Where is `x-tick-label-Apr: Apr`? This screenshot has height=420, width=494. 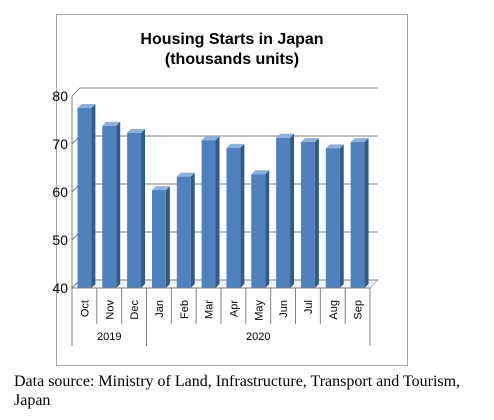 x-tick-label-Apr: Apr is located at coordinates (234, 308).